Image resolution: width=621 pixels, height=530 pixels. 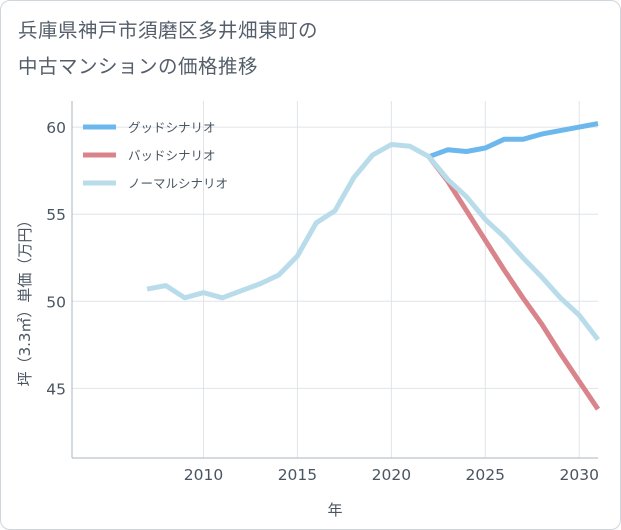 I want to click on y-tick-label: 45, so click(x=56, y=389).